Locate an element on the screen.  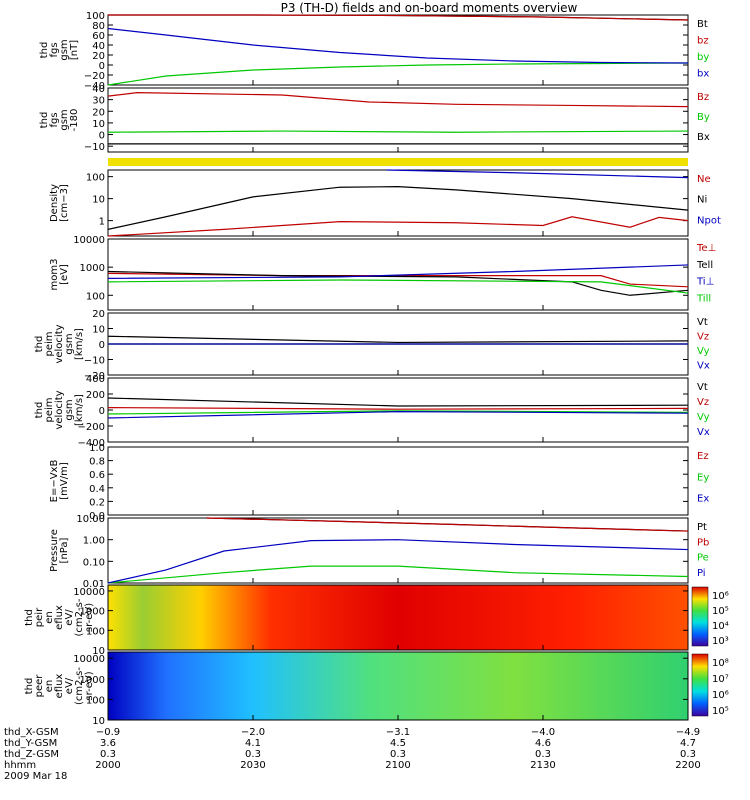
ylabel-ion_spec: en is located at coordinates (49, 617).